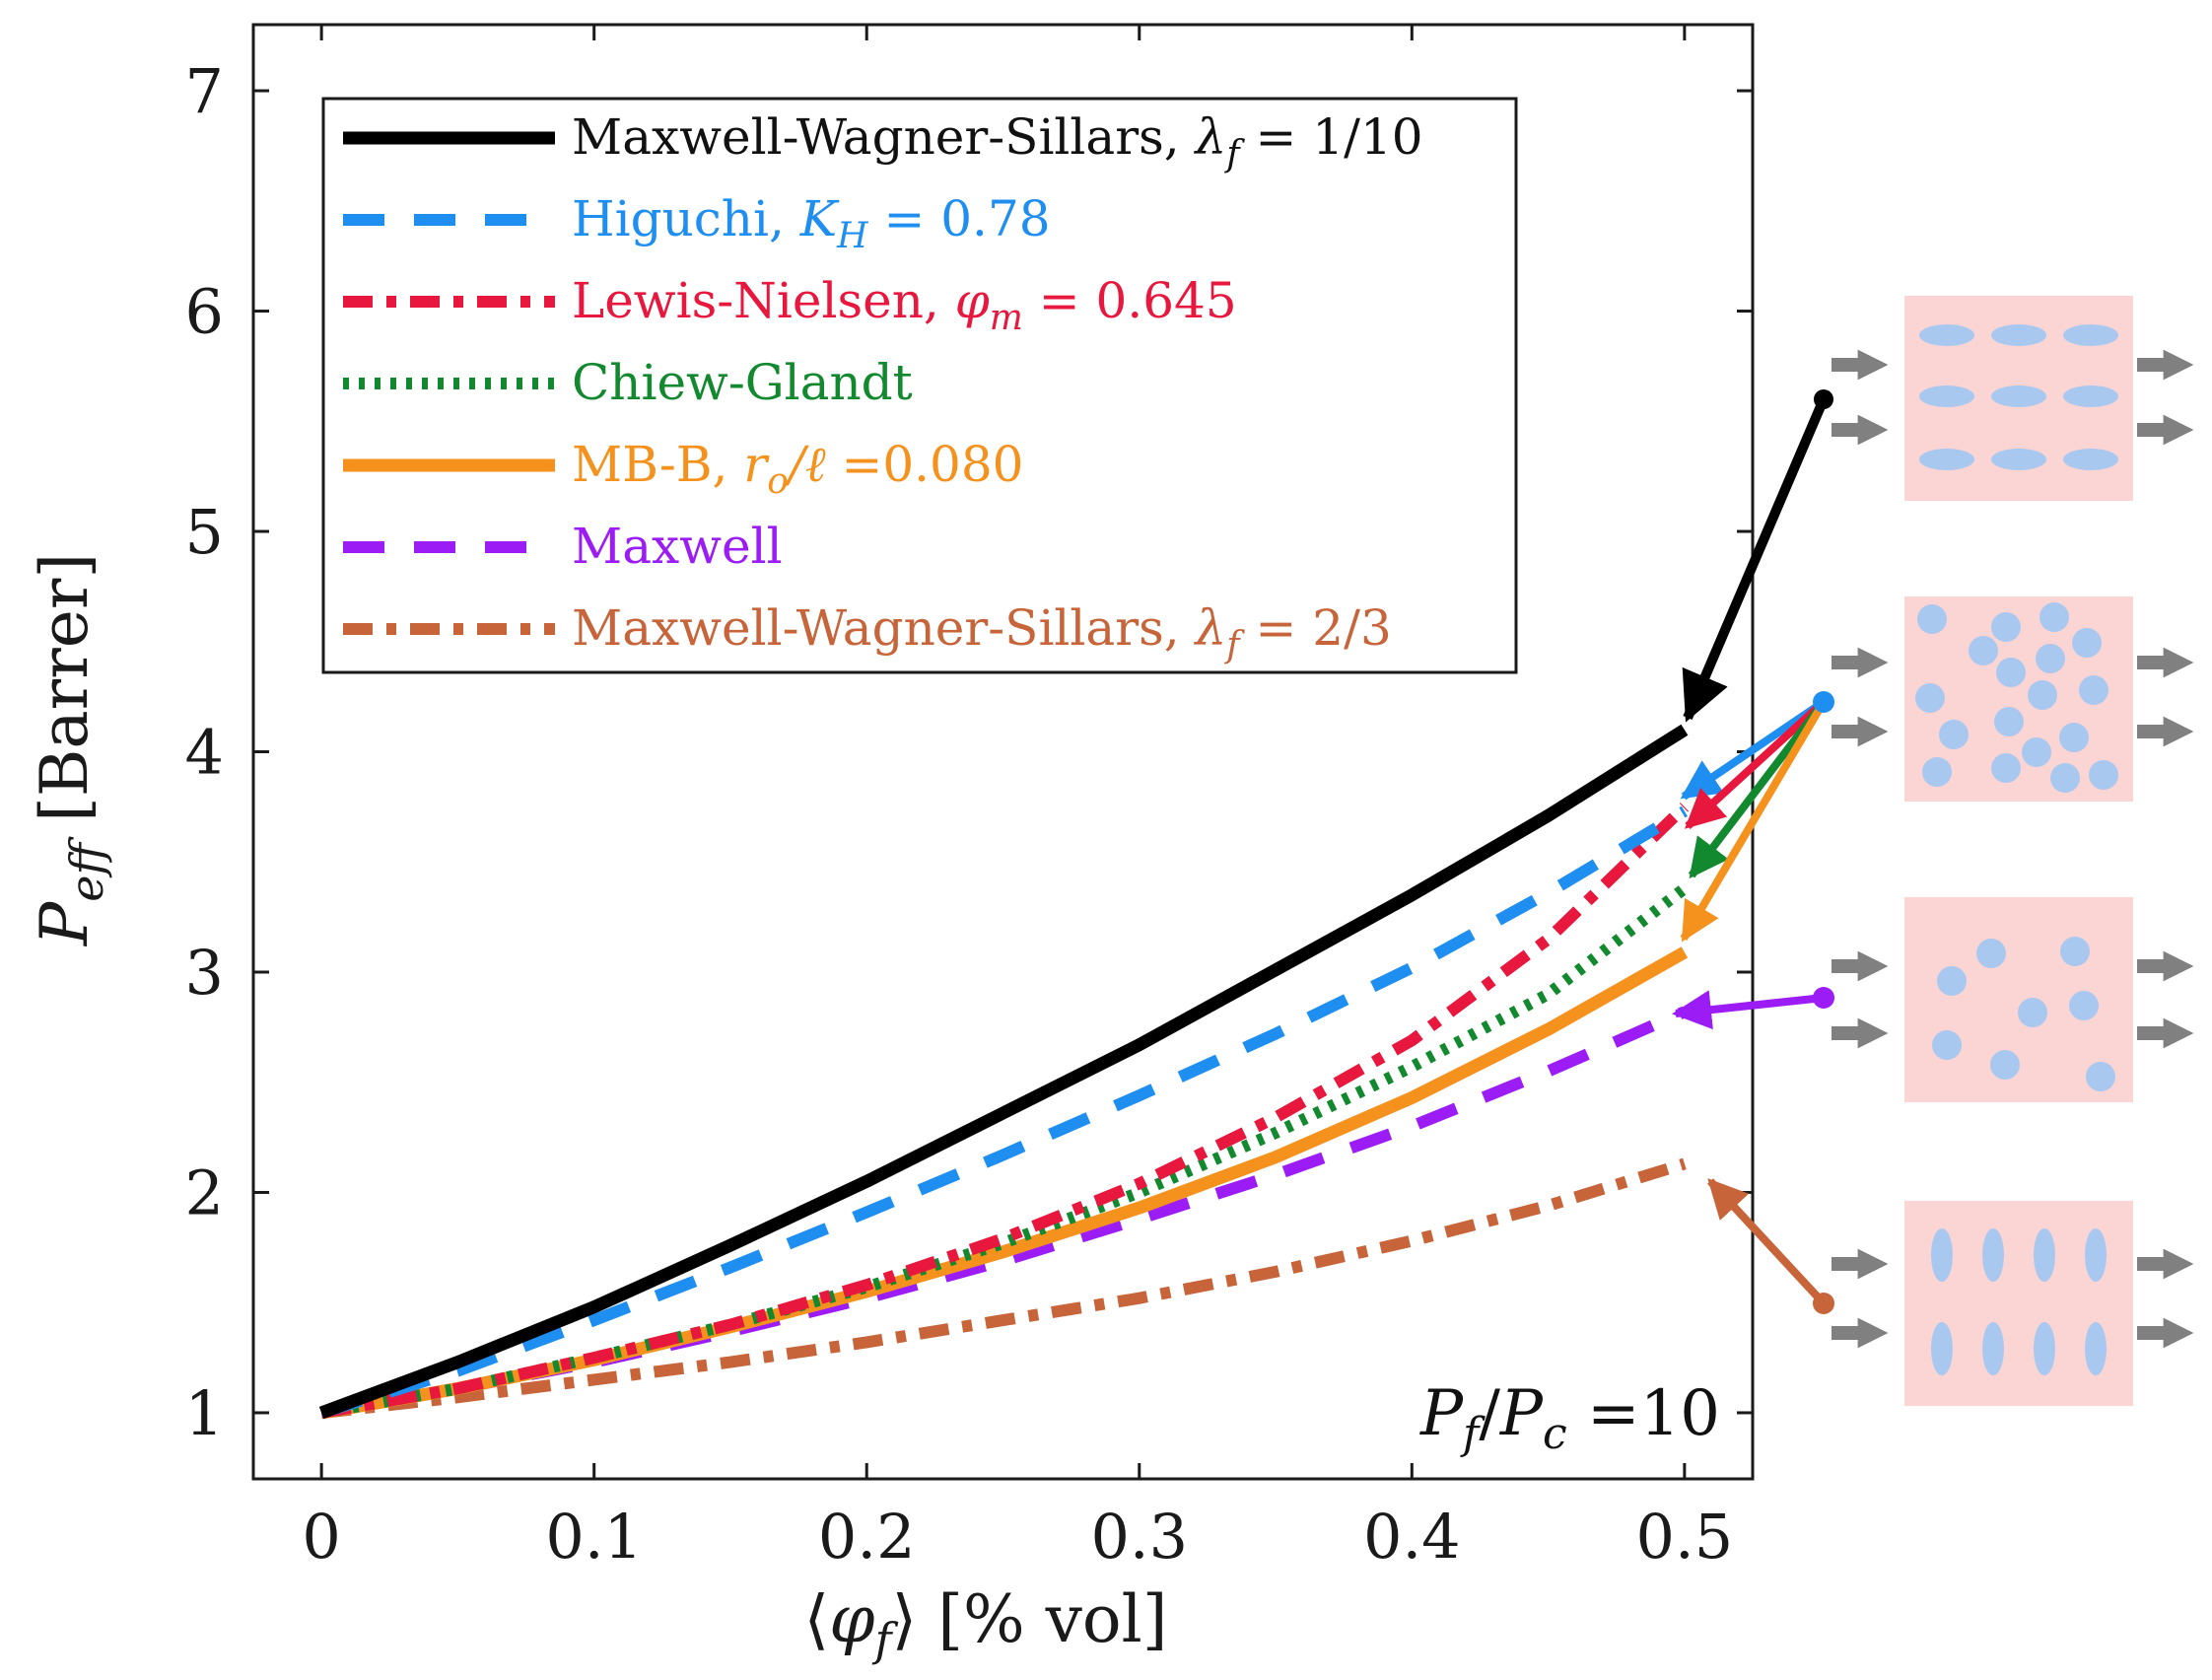 The height and width of the screenshot is (1680, 2212). I want to click on y-tick-label: 5, so click(205, 532).